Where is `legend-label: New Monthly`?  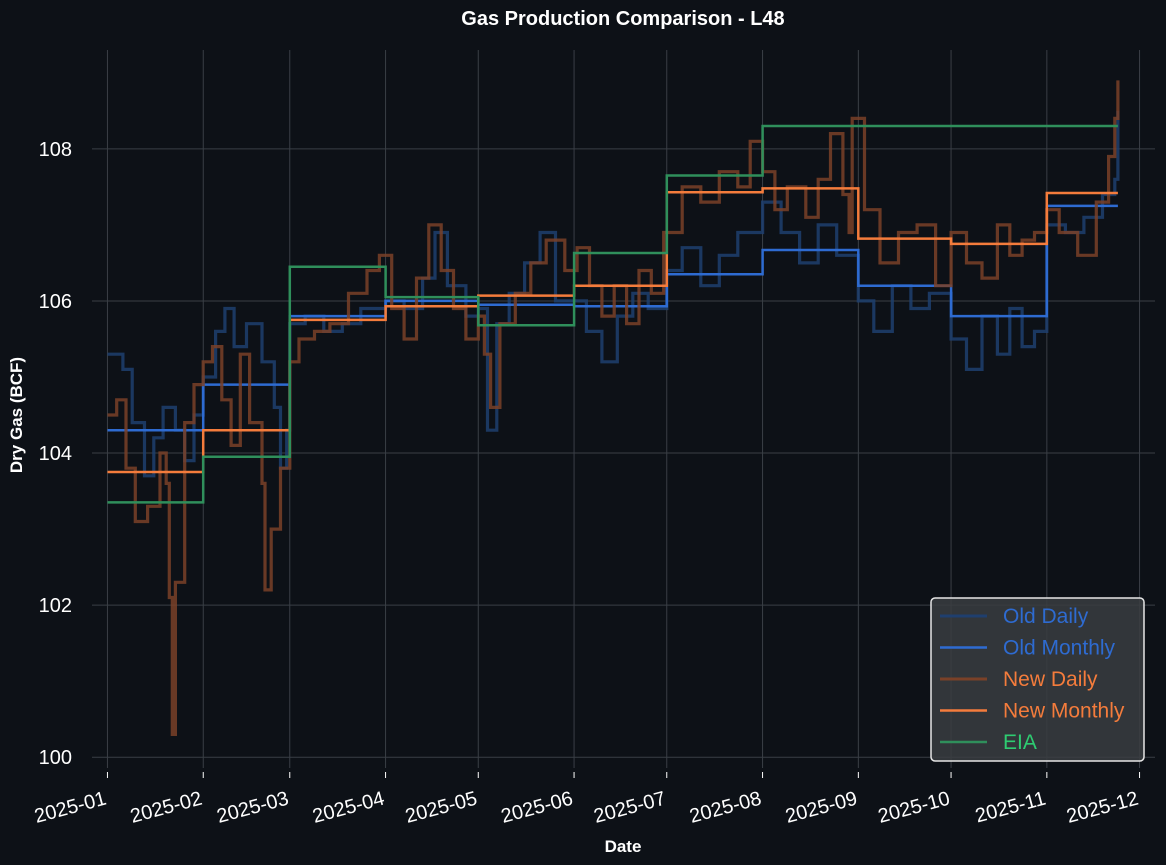 legend-label: New Monthly is located at coordinates (1064, 711).